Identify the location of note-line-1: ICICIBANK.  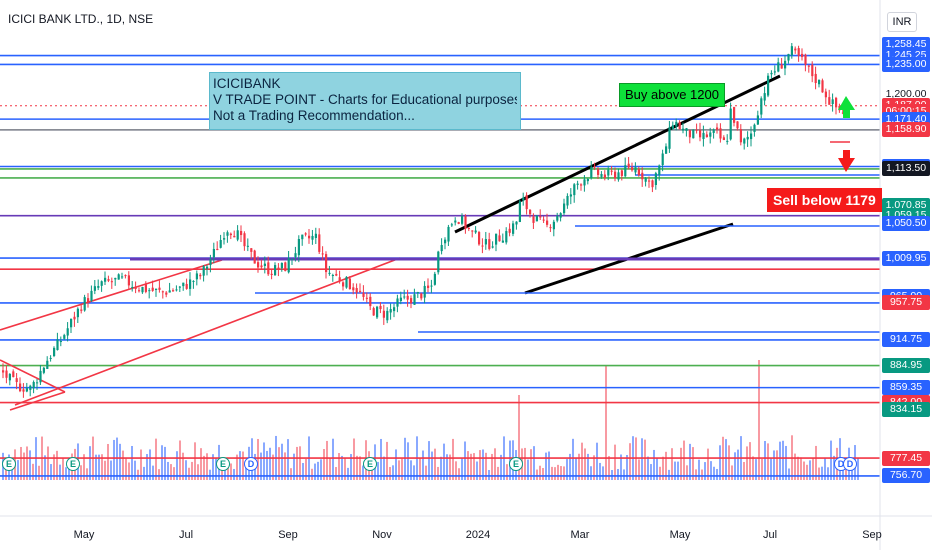
(247, 83).